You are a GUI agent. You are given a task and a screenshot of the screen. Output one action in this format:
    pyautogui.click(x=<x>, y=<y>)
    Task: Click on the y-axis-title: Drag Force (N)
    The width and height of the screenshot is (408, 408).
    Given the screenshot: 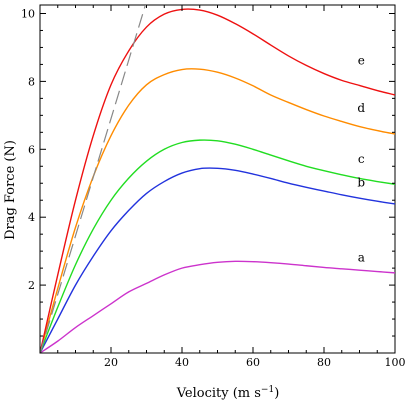 What is the action you would take?
    pyautogui.click(x=10, y=190)
    